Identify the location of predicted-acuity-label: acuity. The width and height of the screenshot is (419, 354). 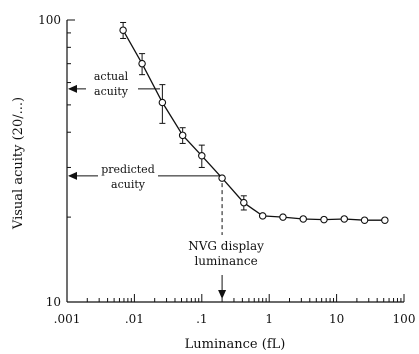
(128, 184).